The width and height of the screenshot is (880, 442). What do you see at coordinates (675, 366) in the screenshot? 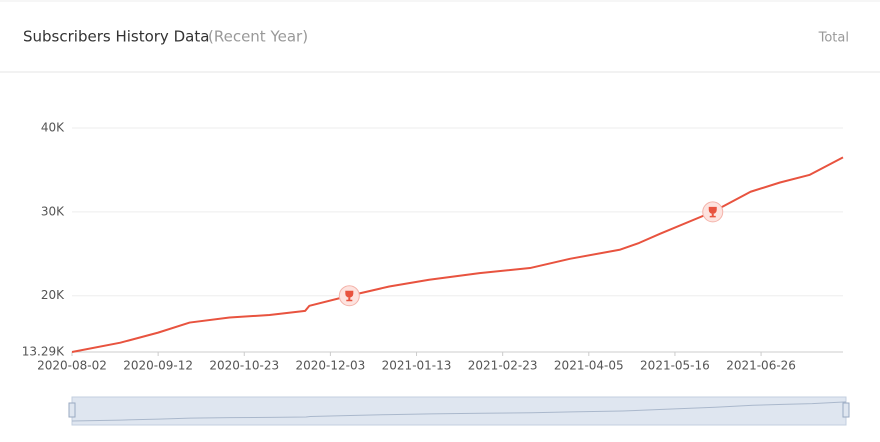
I see `x-tick-label: 2021-05-16` at bounding box center [675, 366].